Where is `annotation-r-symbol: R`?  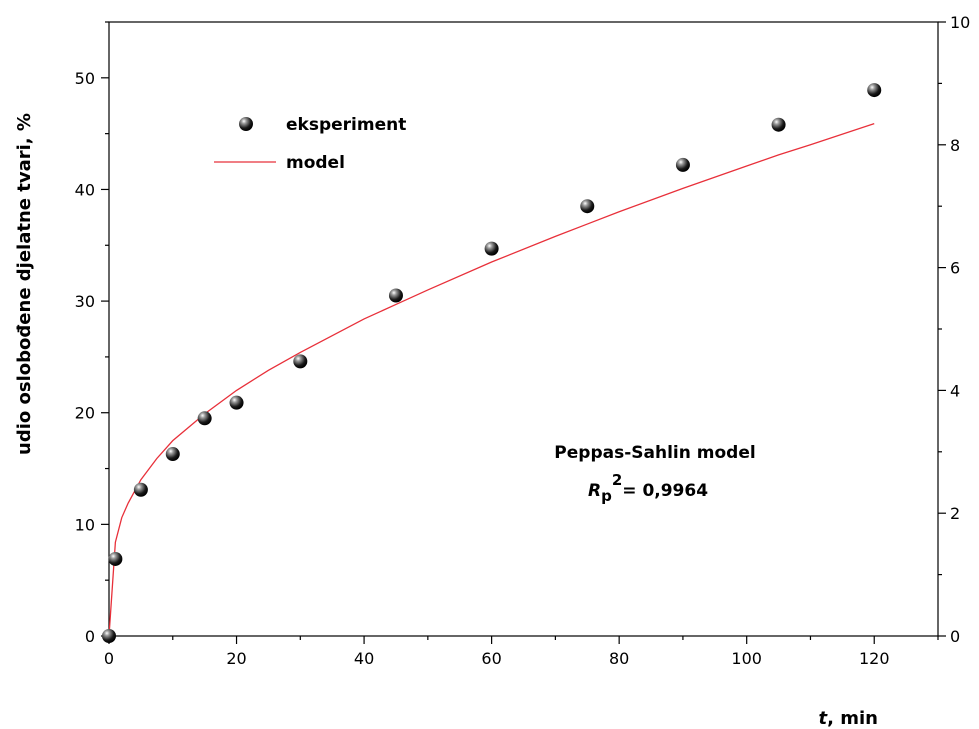 annotation-r-symbol: R is located at coordinates (594, 491).